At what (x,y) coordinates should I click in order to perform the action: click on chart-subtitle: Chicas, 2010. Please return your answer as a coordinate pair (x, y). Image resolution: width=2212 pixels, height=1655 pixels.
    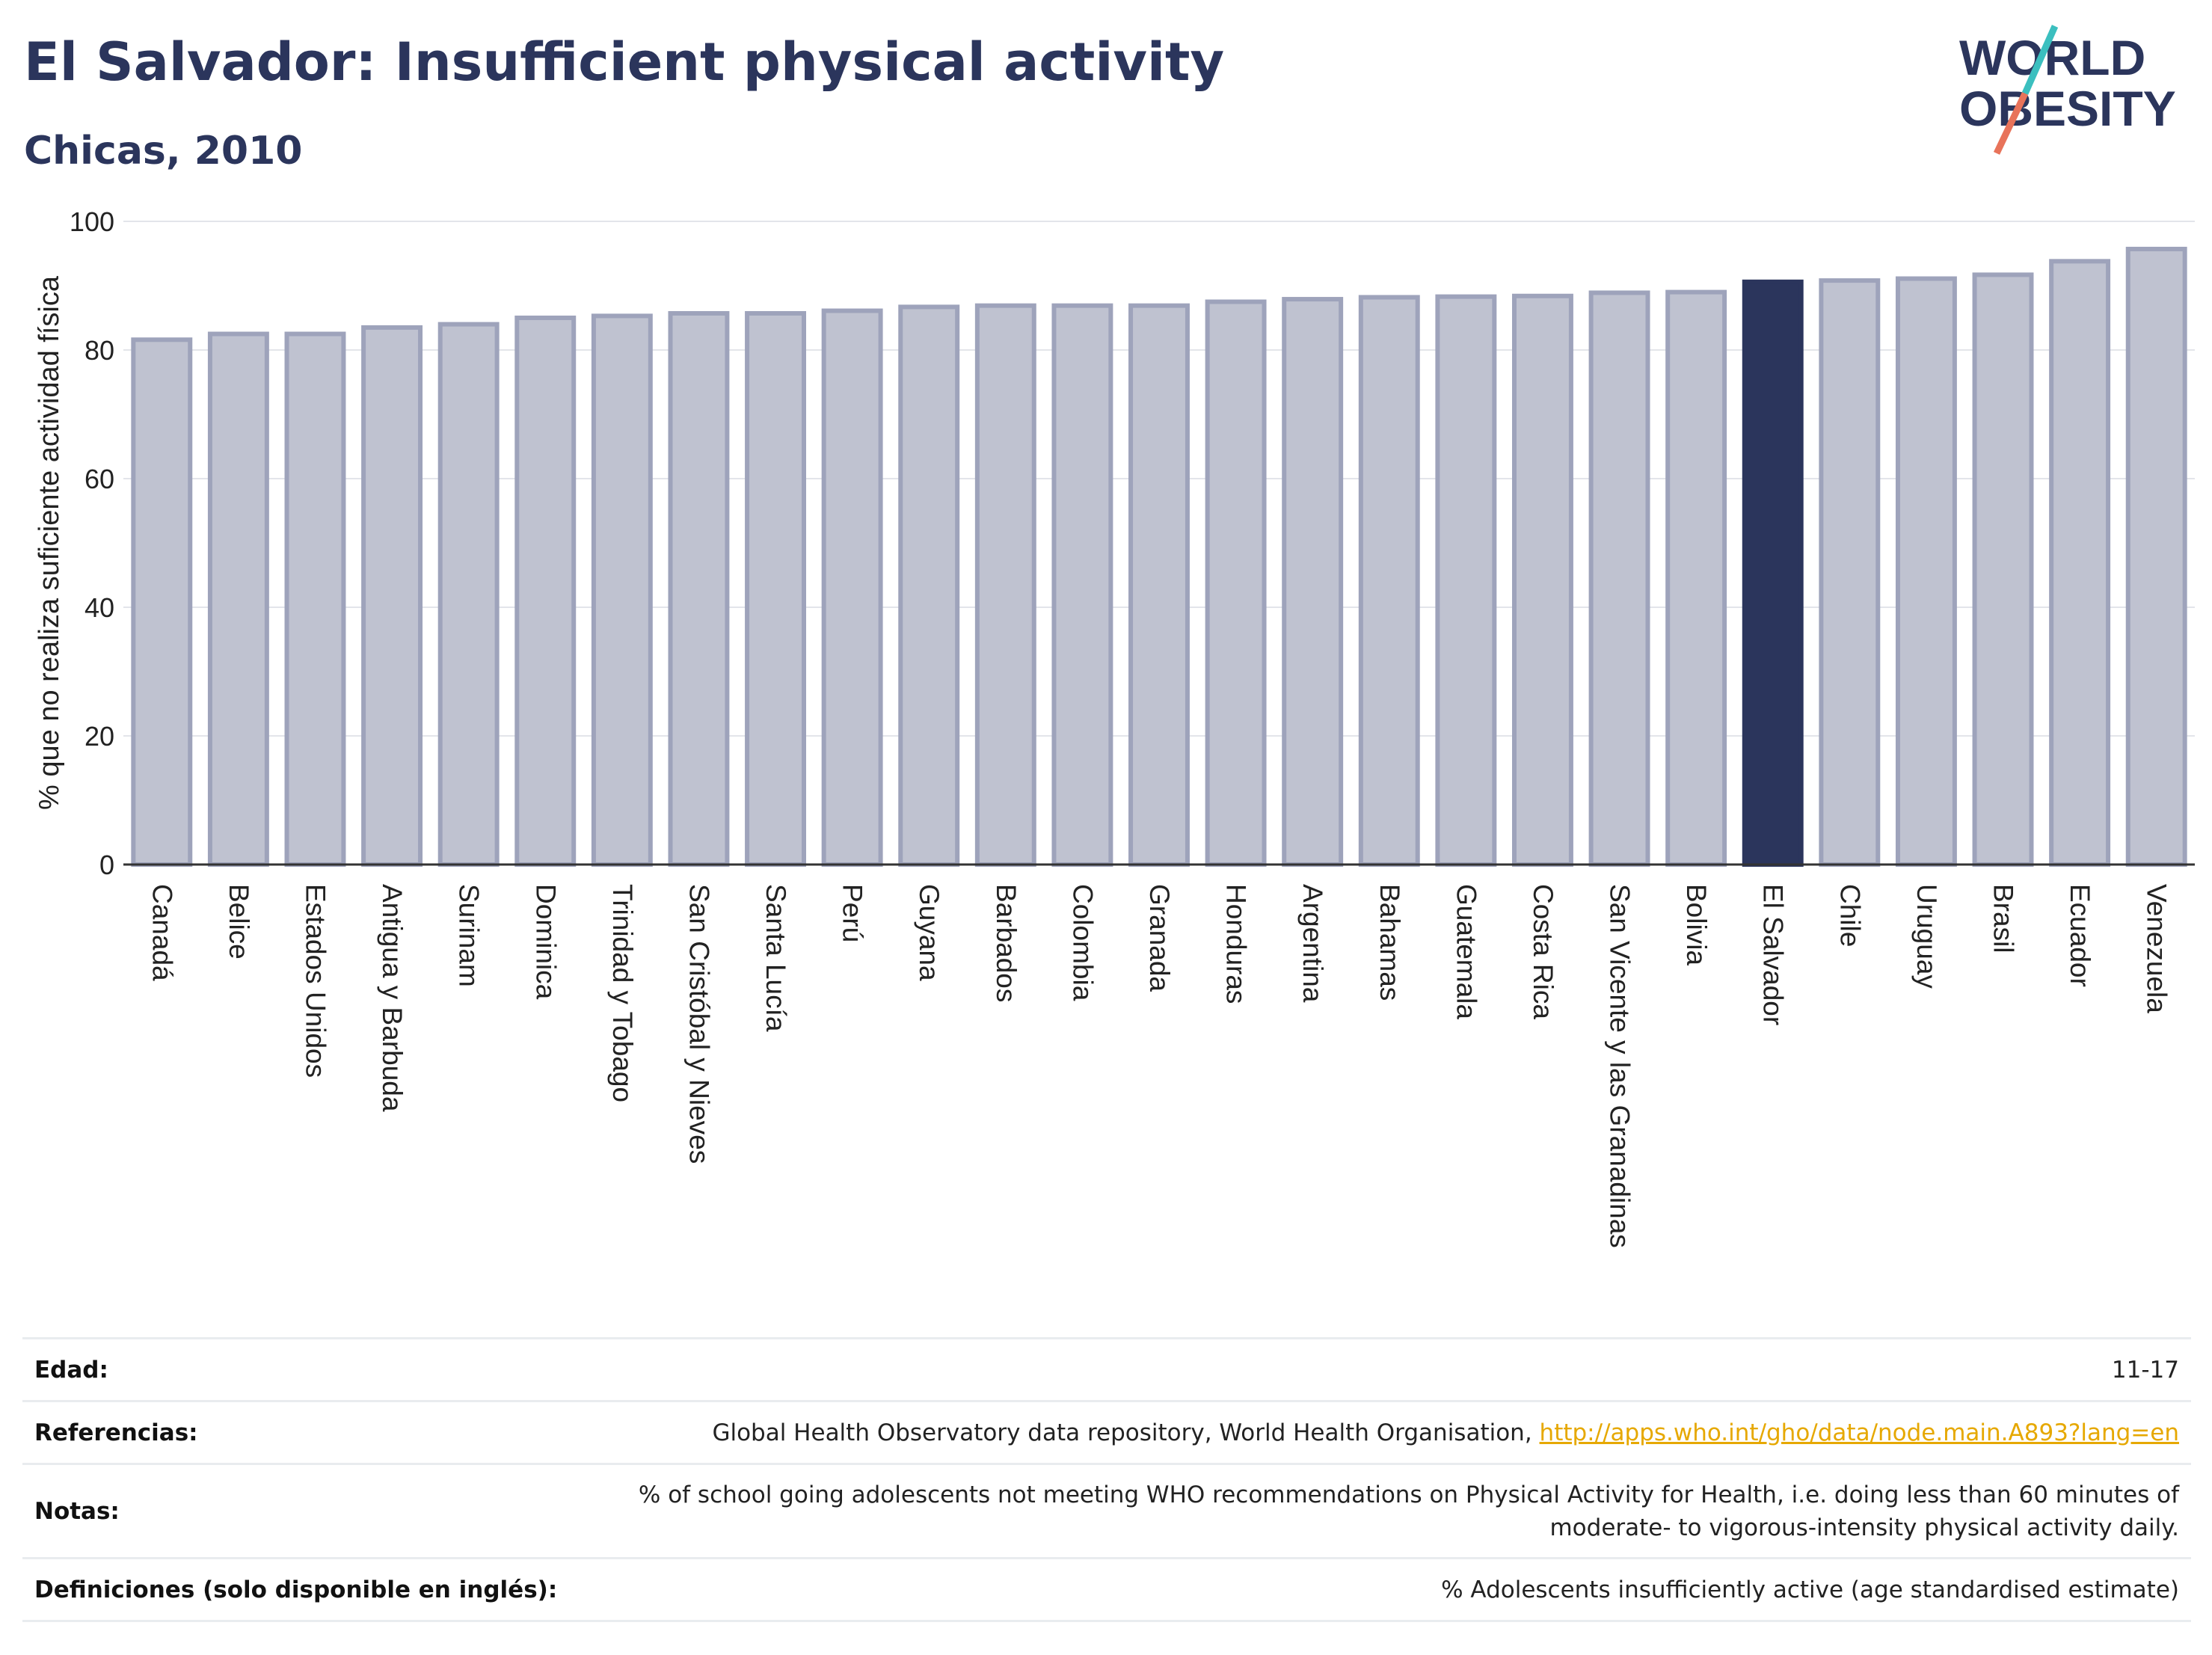
    Looking at the image, I should click on (163, 151).